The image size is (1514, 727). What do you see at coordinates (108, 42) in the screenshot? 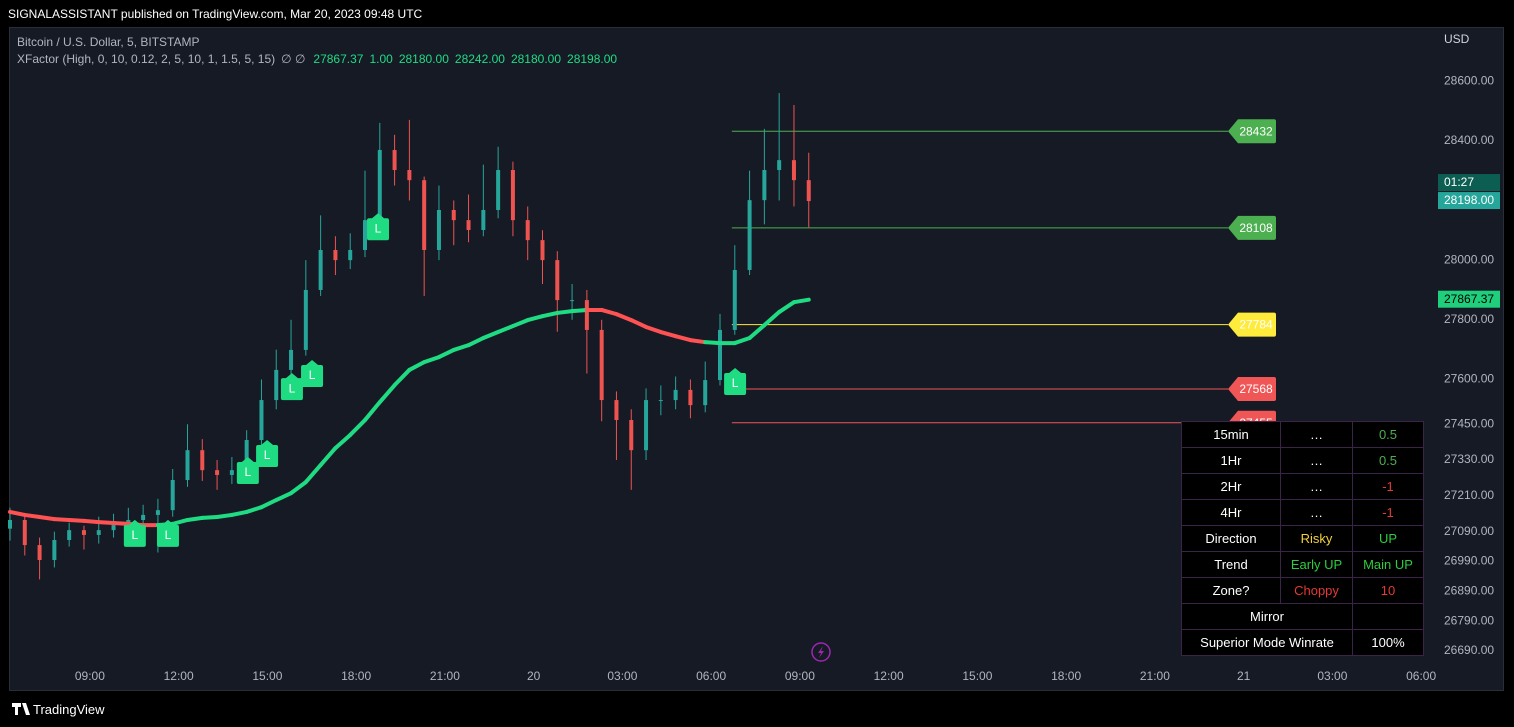
I see `symbol-title: Bitcoin / U.S. Dollar, 5, BITSTAMP` at bounding box center [108, 42].